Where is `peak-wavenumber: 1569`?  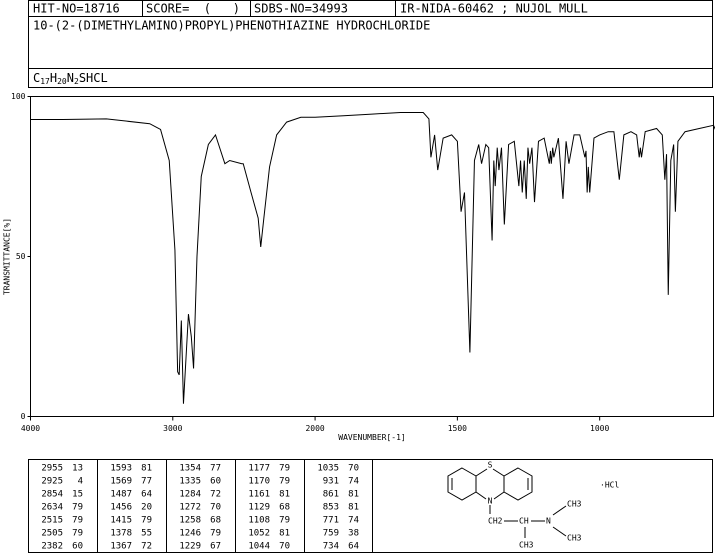
peak-wavenumber: 1569 is located at coordinates (121, 482).